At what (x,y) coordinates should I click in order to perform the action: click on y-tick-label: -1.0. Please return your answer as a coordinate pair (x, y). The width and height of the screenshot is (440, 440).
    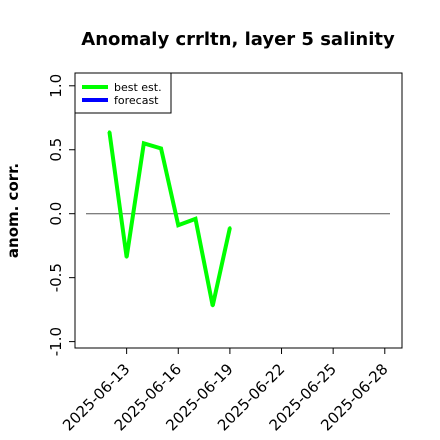
    Looking at the image, I should click on (56, 341).